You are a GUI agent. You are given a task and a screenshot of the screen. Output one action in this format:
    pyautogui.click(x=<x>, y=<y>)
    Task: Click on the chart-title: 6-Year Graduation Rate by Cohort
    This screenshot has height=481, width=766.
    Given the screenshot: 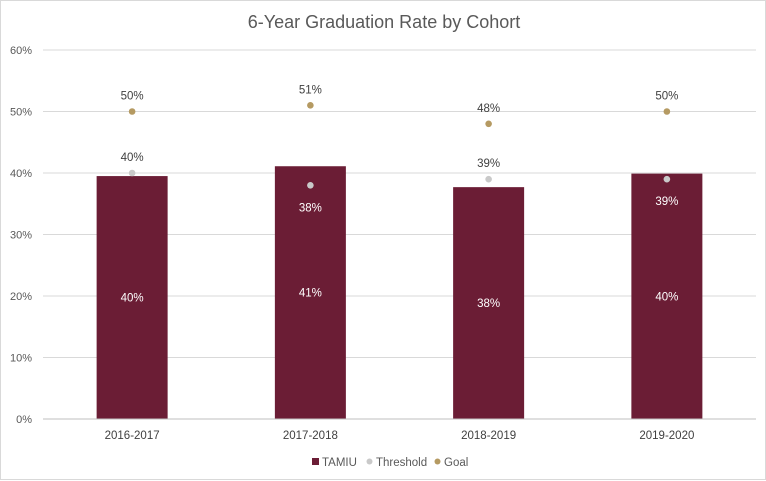 What is the action you would take?
    pyautogui.click(x=384, y=22)
    